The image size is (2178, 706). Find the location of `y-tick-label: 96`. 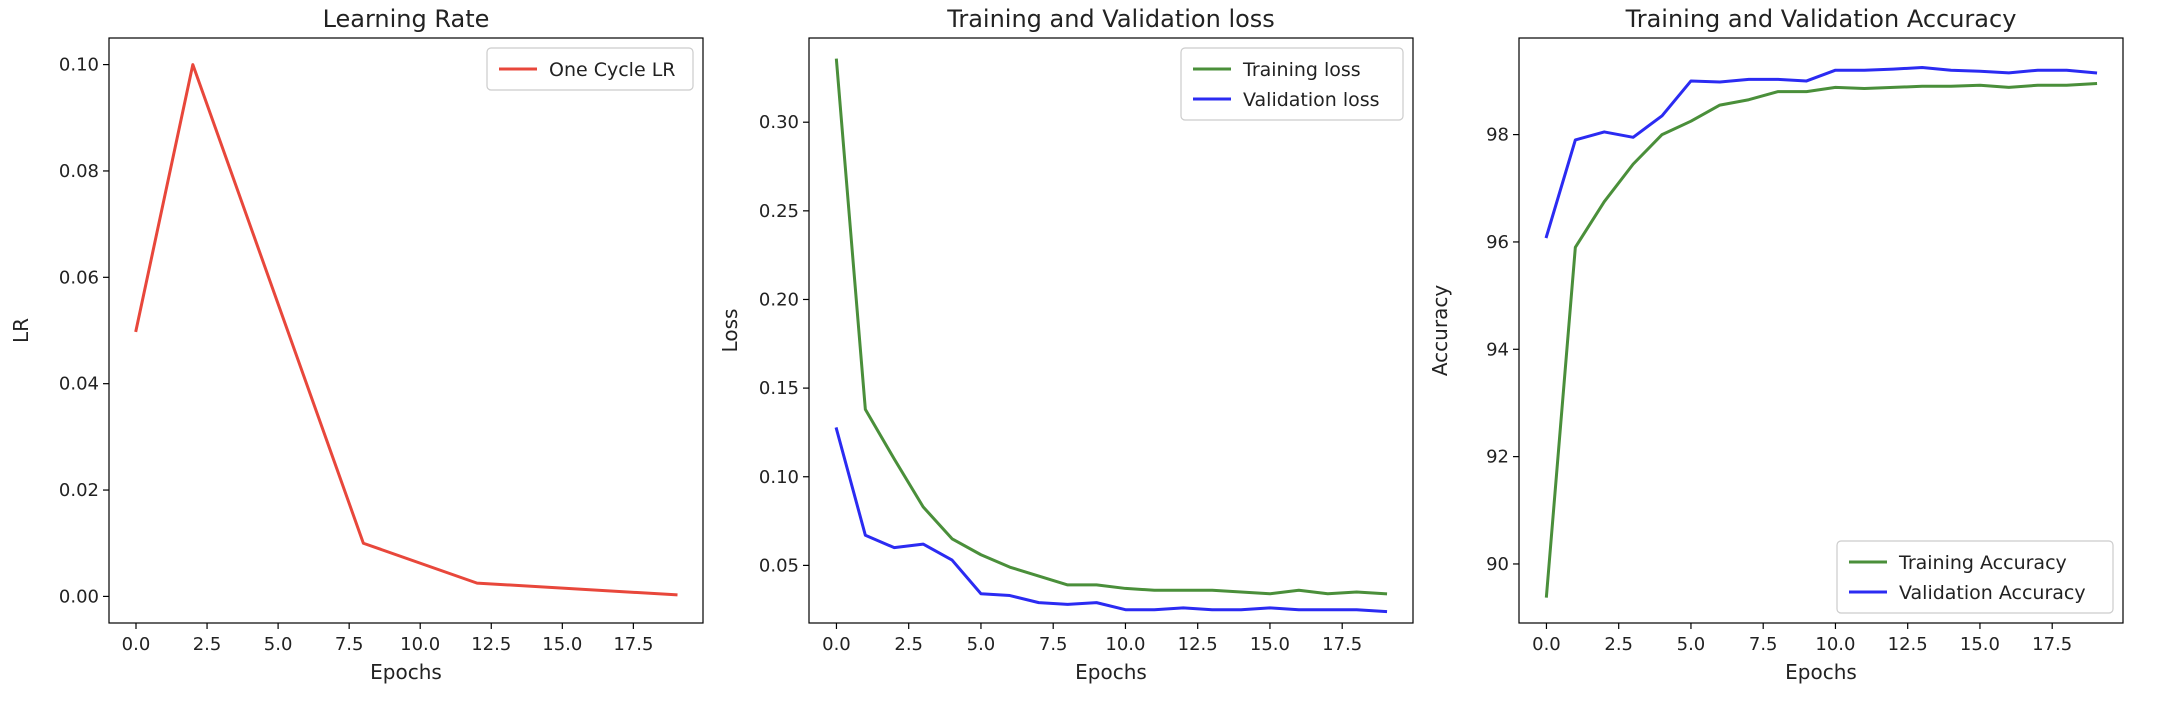

y-tick-label: 96 is located at coordinates (1497, 242).